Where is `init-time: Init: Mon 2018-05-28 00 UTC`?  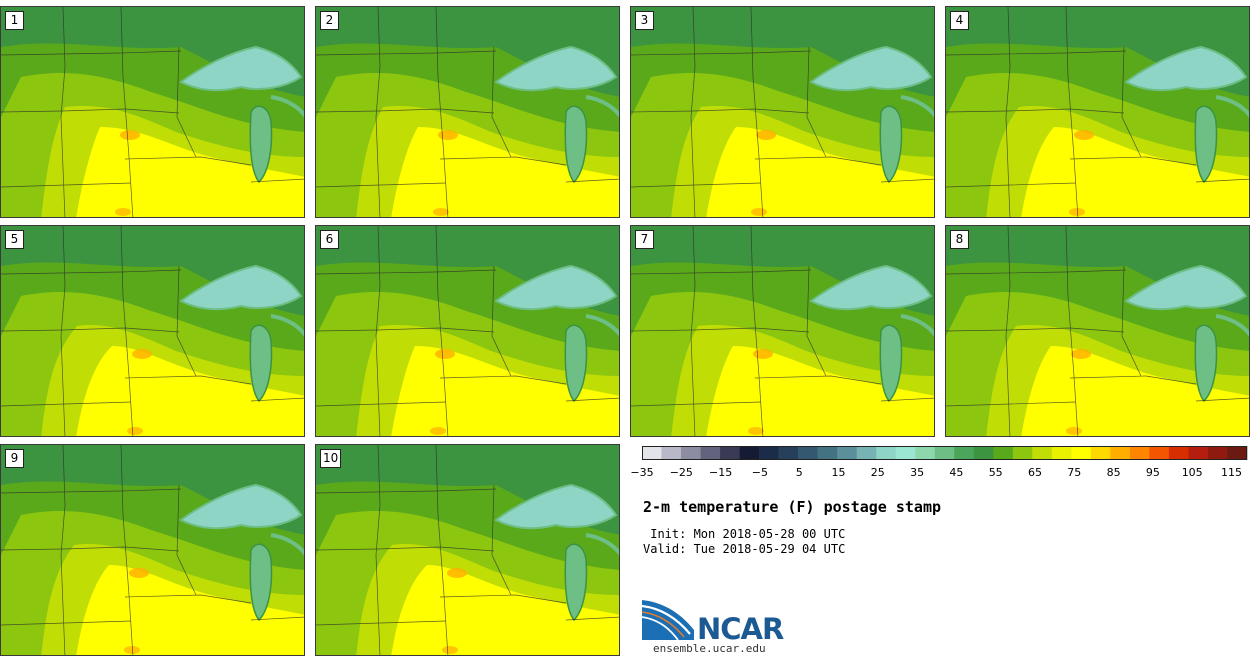 init-time: Init: Mon 2018-05-28 00 UTC is located at coordinates (744, 534).